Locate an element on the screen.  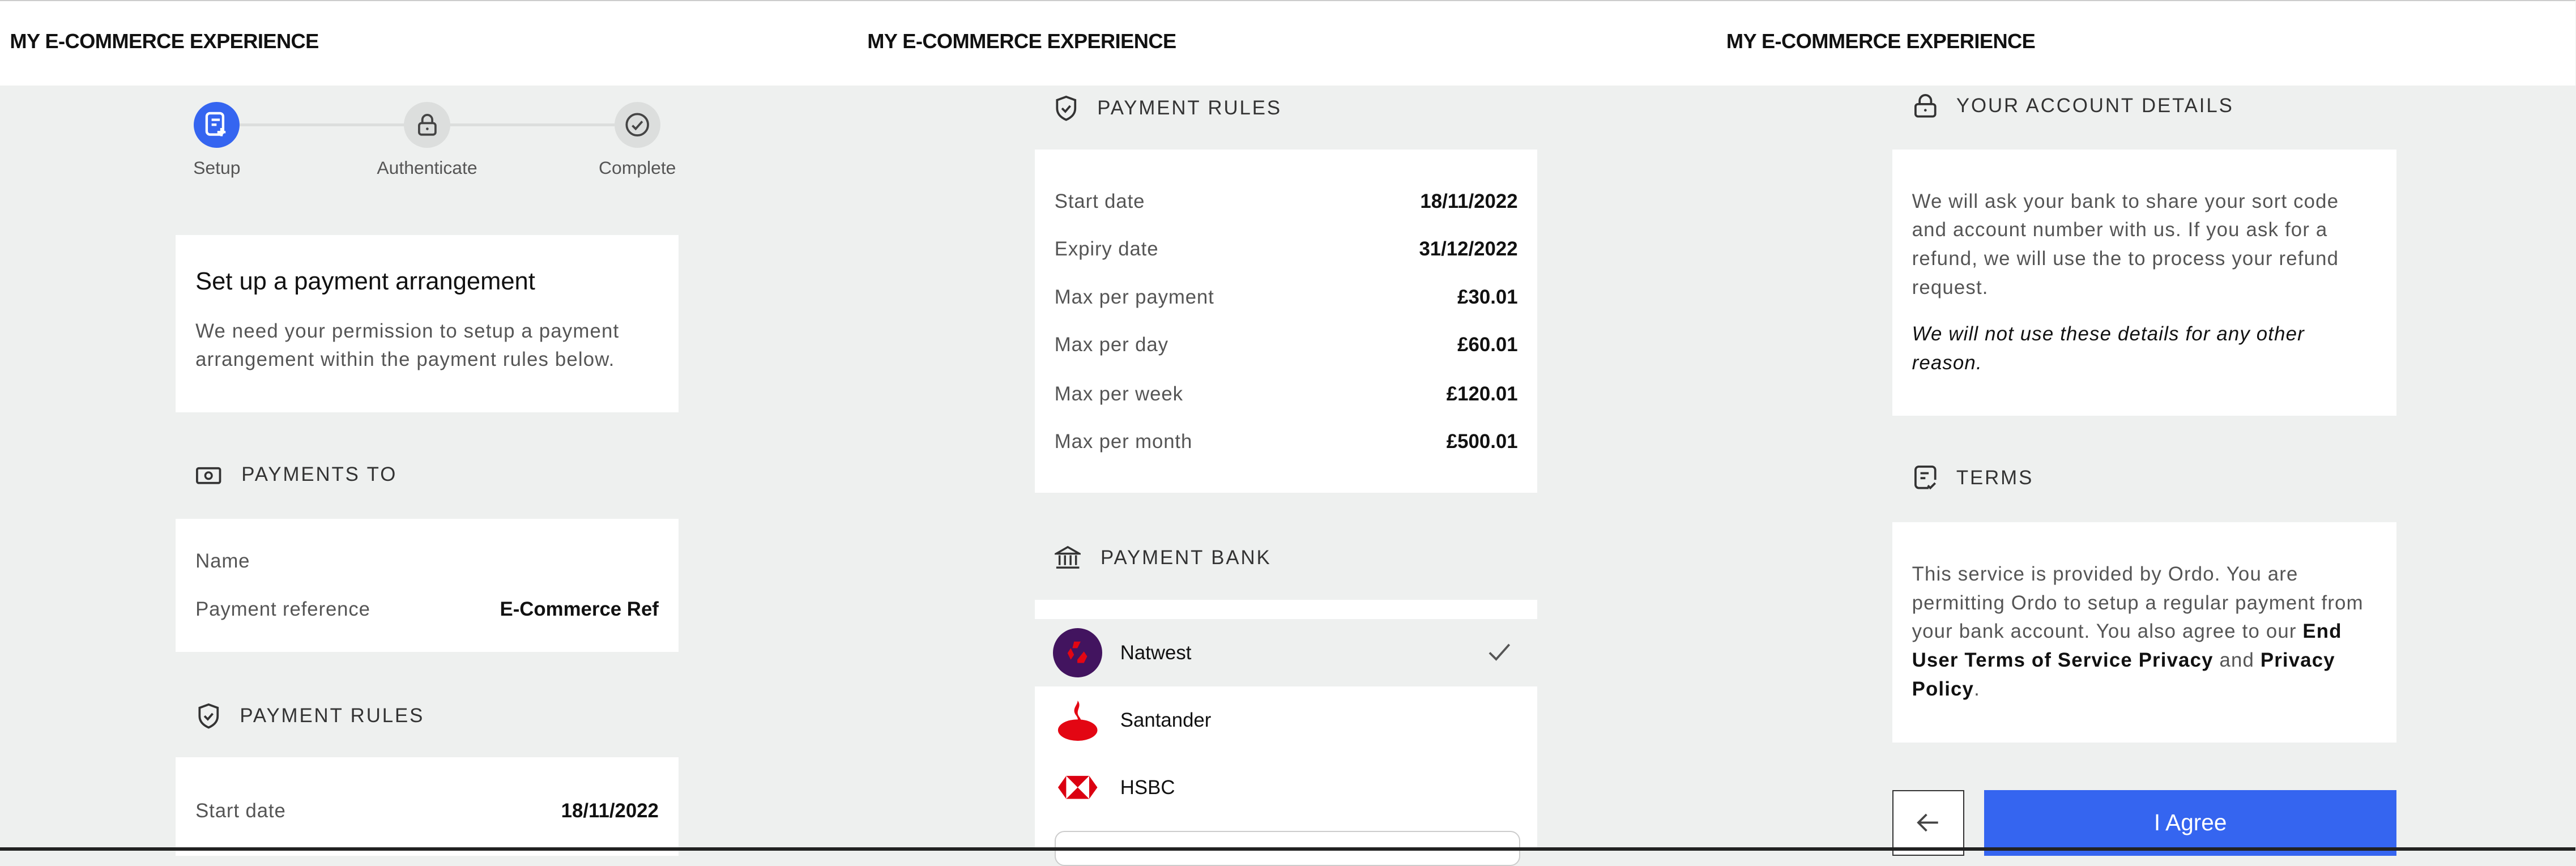
row-label: Max per week is located at coordinates (1118, 393).